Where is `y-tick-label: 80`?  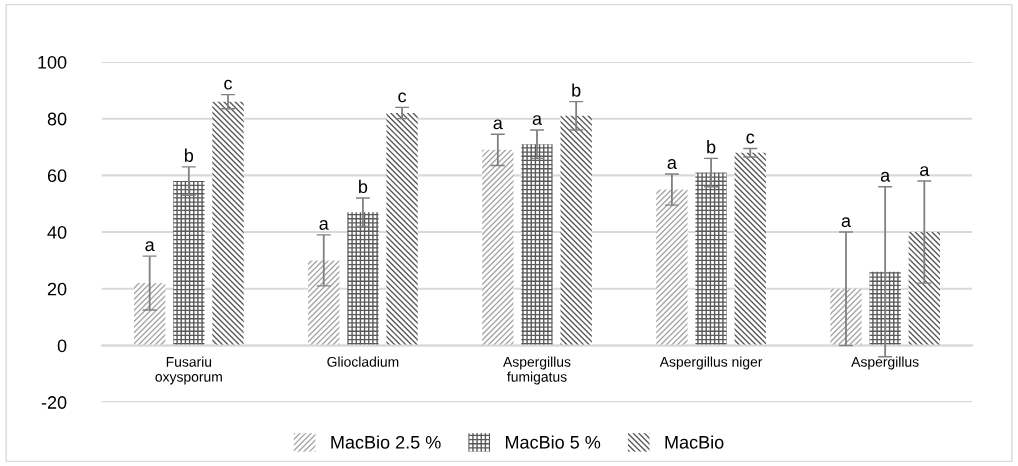
y-tick-label: 80 is located at coordinates (57, 119).